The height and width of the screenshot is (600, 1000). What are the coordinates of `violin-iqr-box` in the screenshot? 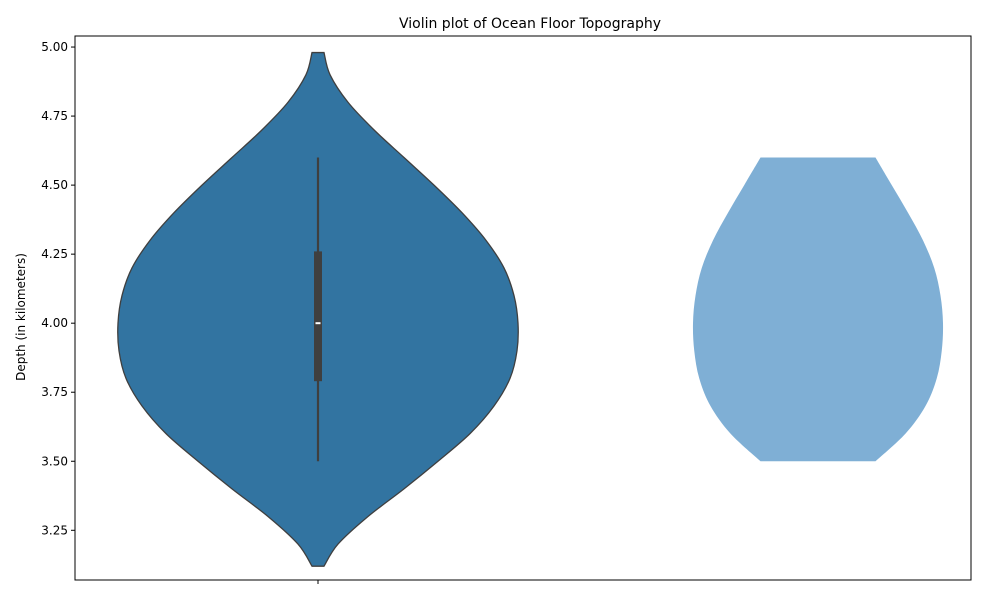 It's located at (318, 316).